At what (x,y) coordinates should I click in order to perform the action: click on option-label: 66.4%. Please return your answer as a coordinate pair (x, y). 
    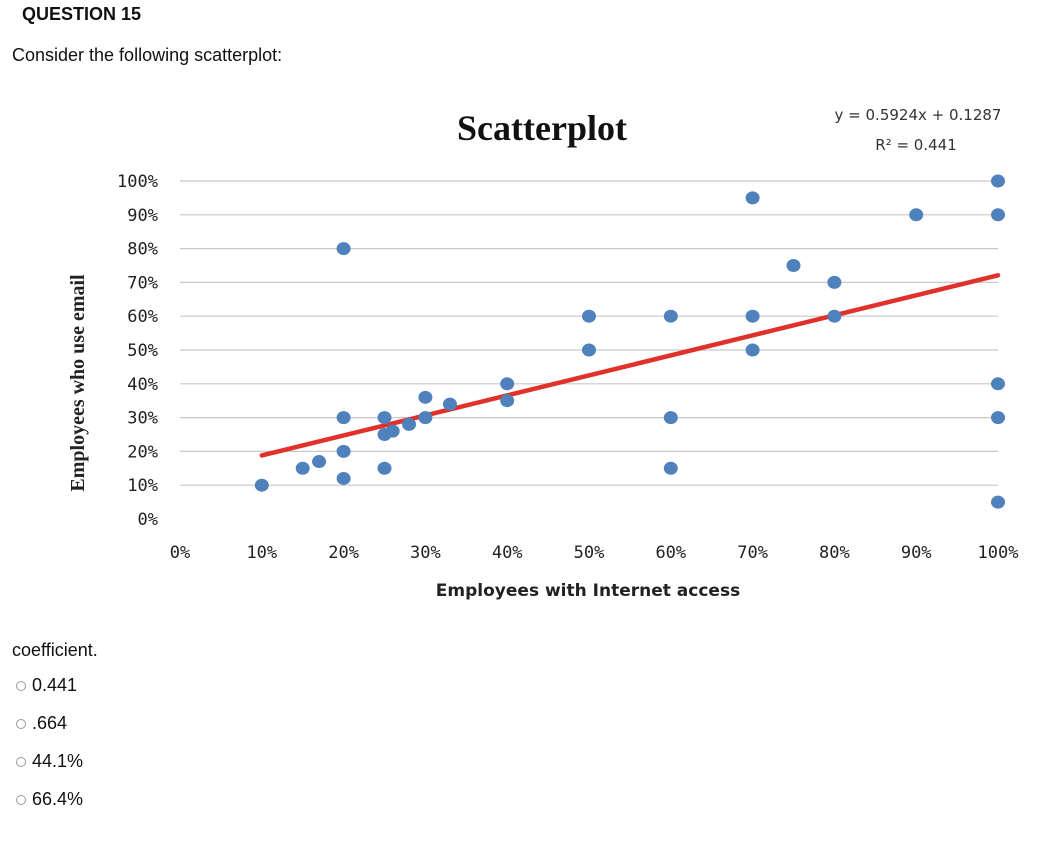
    Looking at the image, I should click on (58, 799).